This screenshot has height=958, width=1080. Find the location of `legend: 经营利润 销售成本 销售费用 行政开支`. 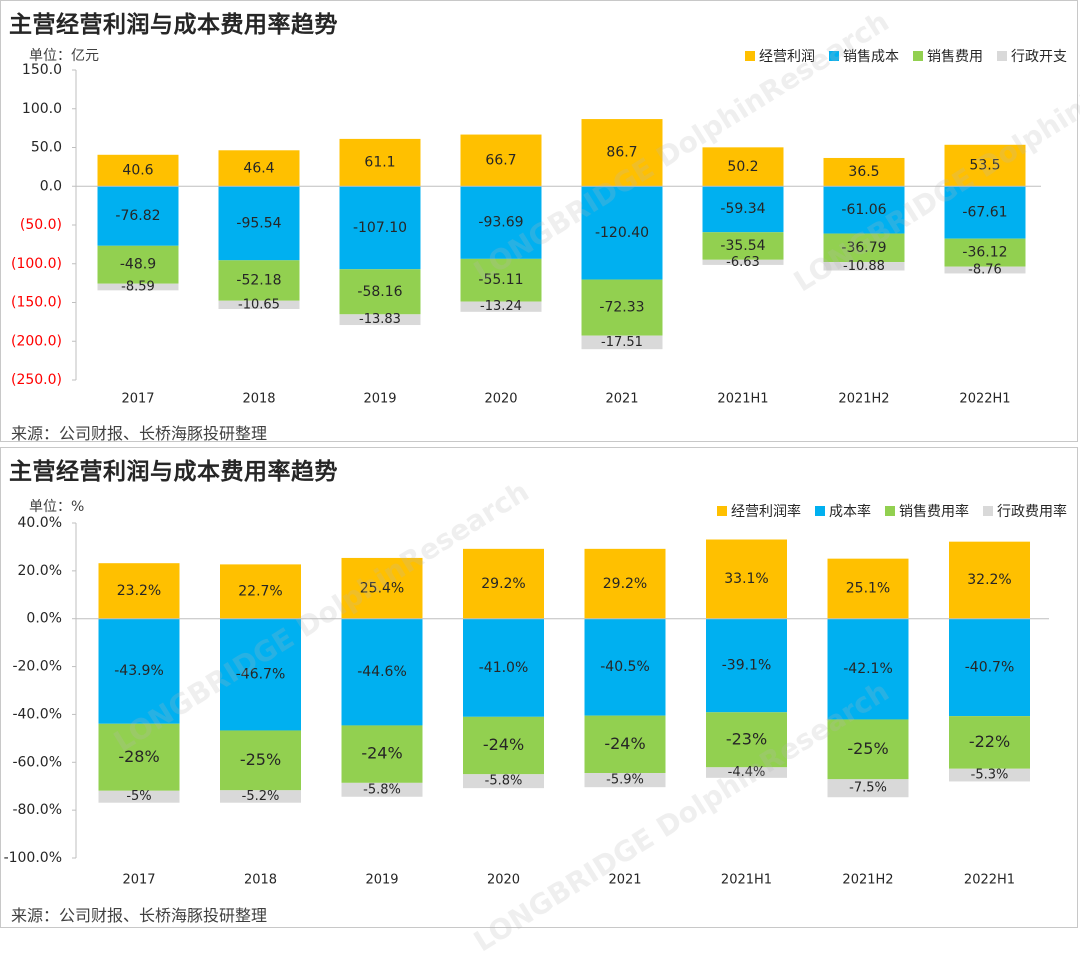

legend: 经营利润 销售成本 销售费用 行政开支 is located at coordinates (906, 56).